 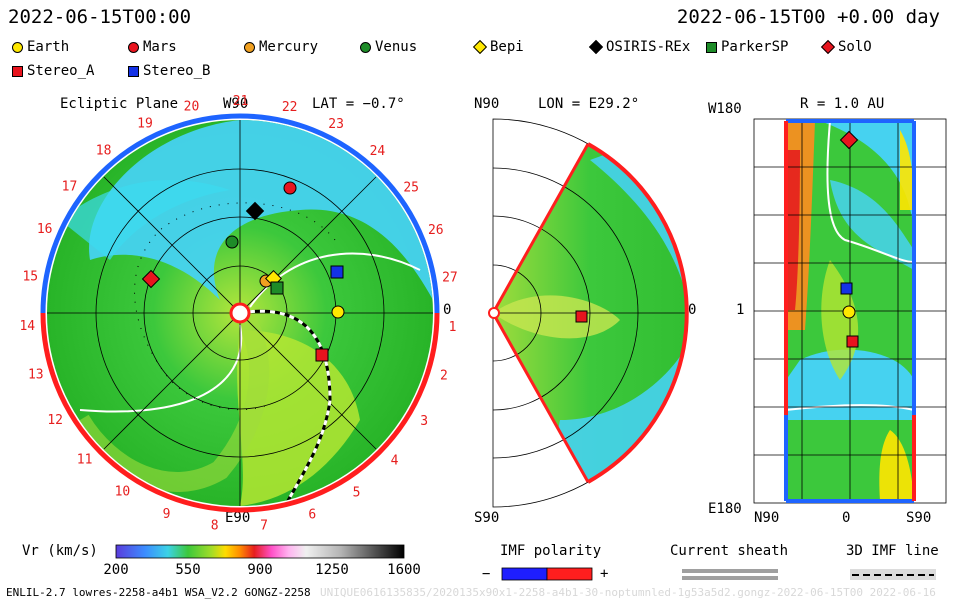 I want to click on legend-label: OSIRIS-REx, so click(x=648, y=47).